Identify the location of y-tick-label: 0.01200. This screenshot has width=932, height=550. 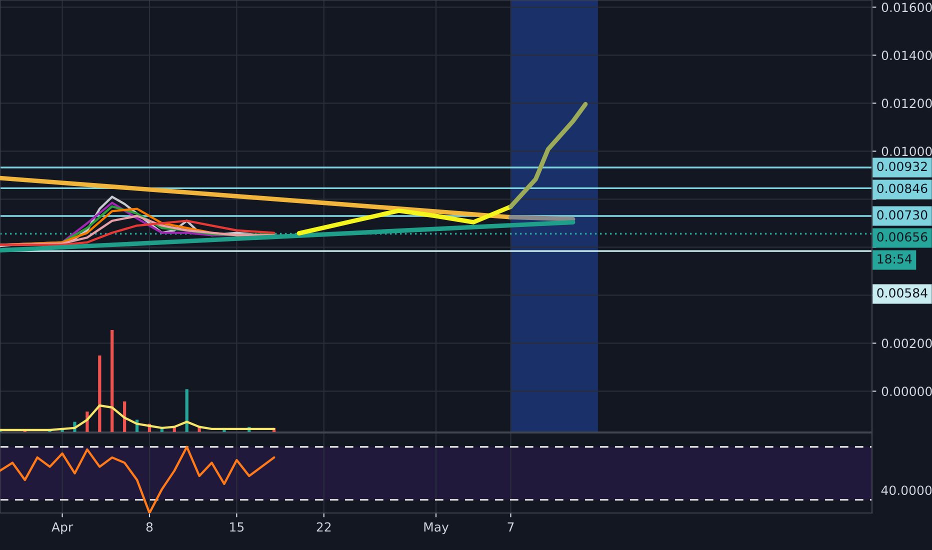
(907, 103).